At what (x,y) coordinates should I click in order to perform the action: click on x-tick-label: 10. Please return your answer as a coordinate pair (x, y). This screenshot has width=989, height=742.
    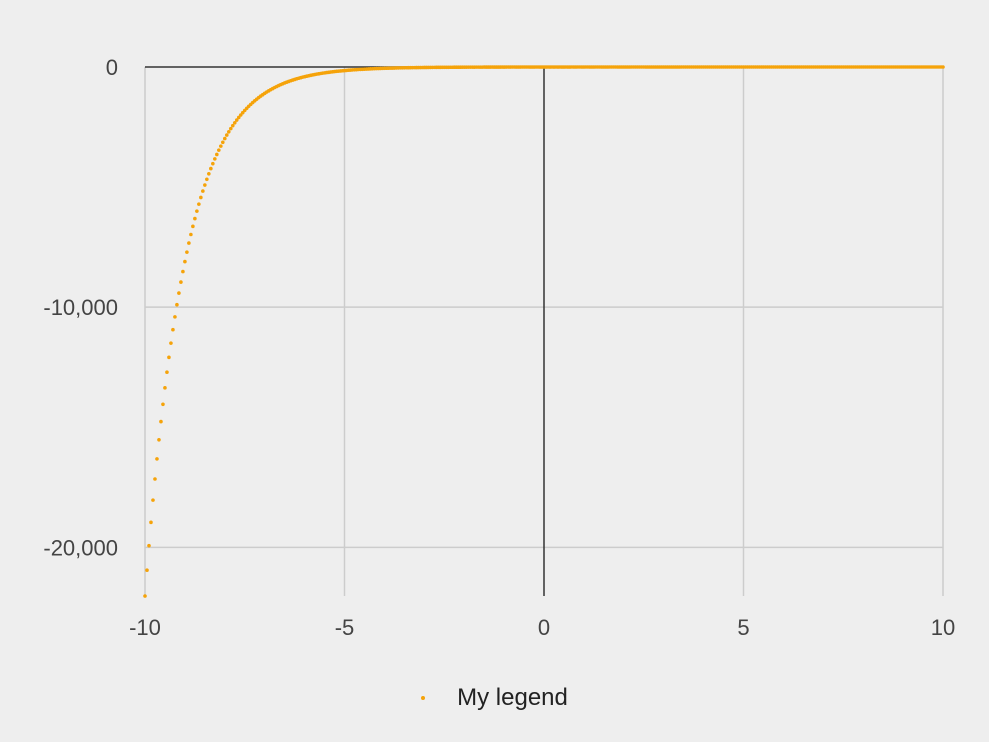
    Looking at the image, I should click on (943, 627).